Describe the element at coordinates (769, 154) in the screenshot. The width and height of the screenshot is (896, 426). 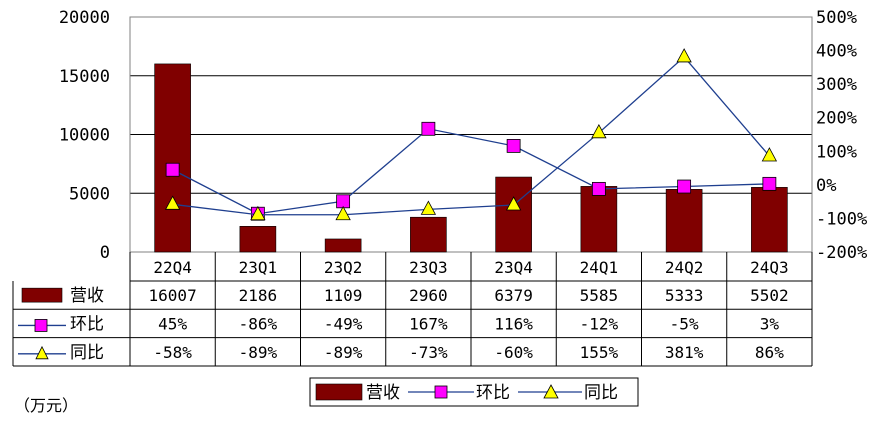
I see `marker-triangle-24Q3` at that location.